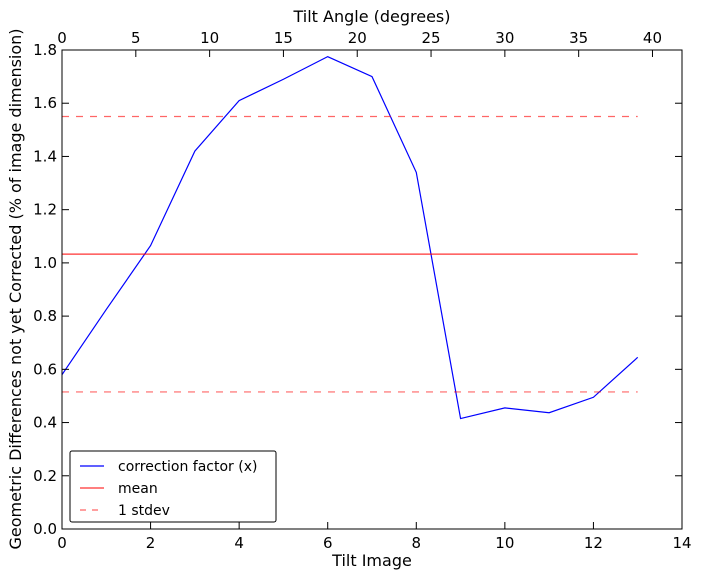  Describe the element at coordinates (328, 543) in the screenshot. I see `x-tick-label: 6` at that location.